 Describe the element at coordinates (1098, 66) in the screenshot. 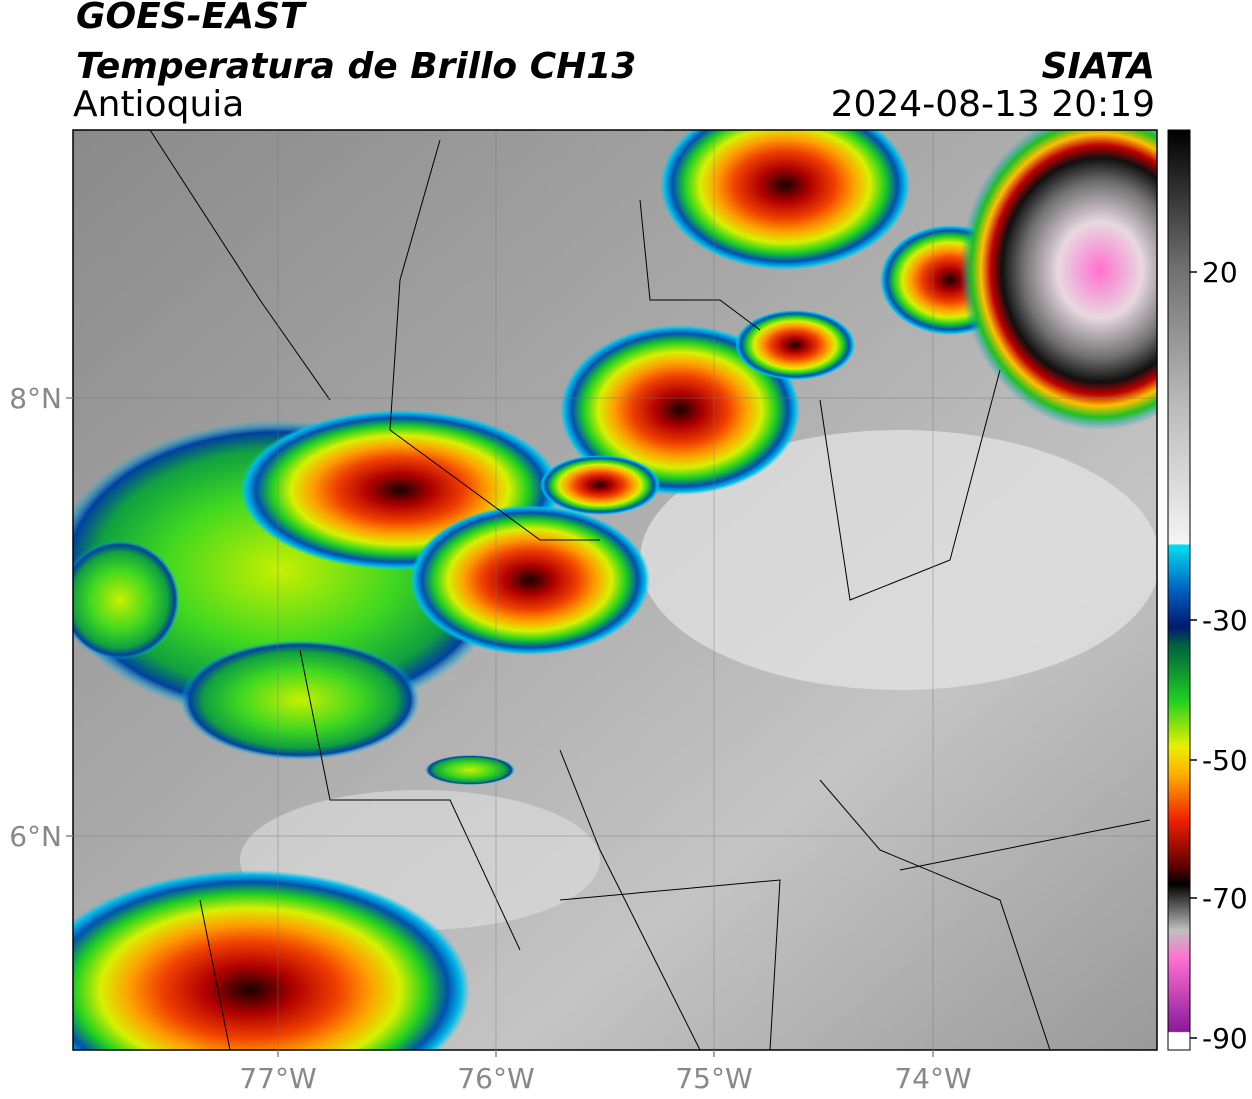

I see `source: SIATA` at that location.